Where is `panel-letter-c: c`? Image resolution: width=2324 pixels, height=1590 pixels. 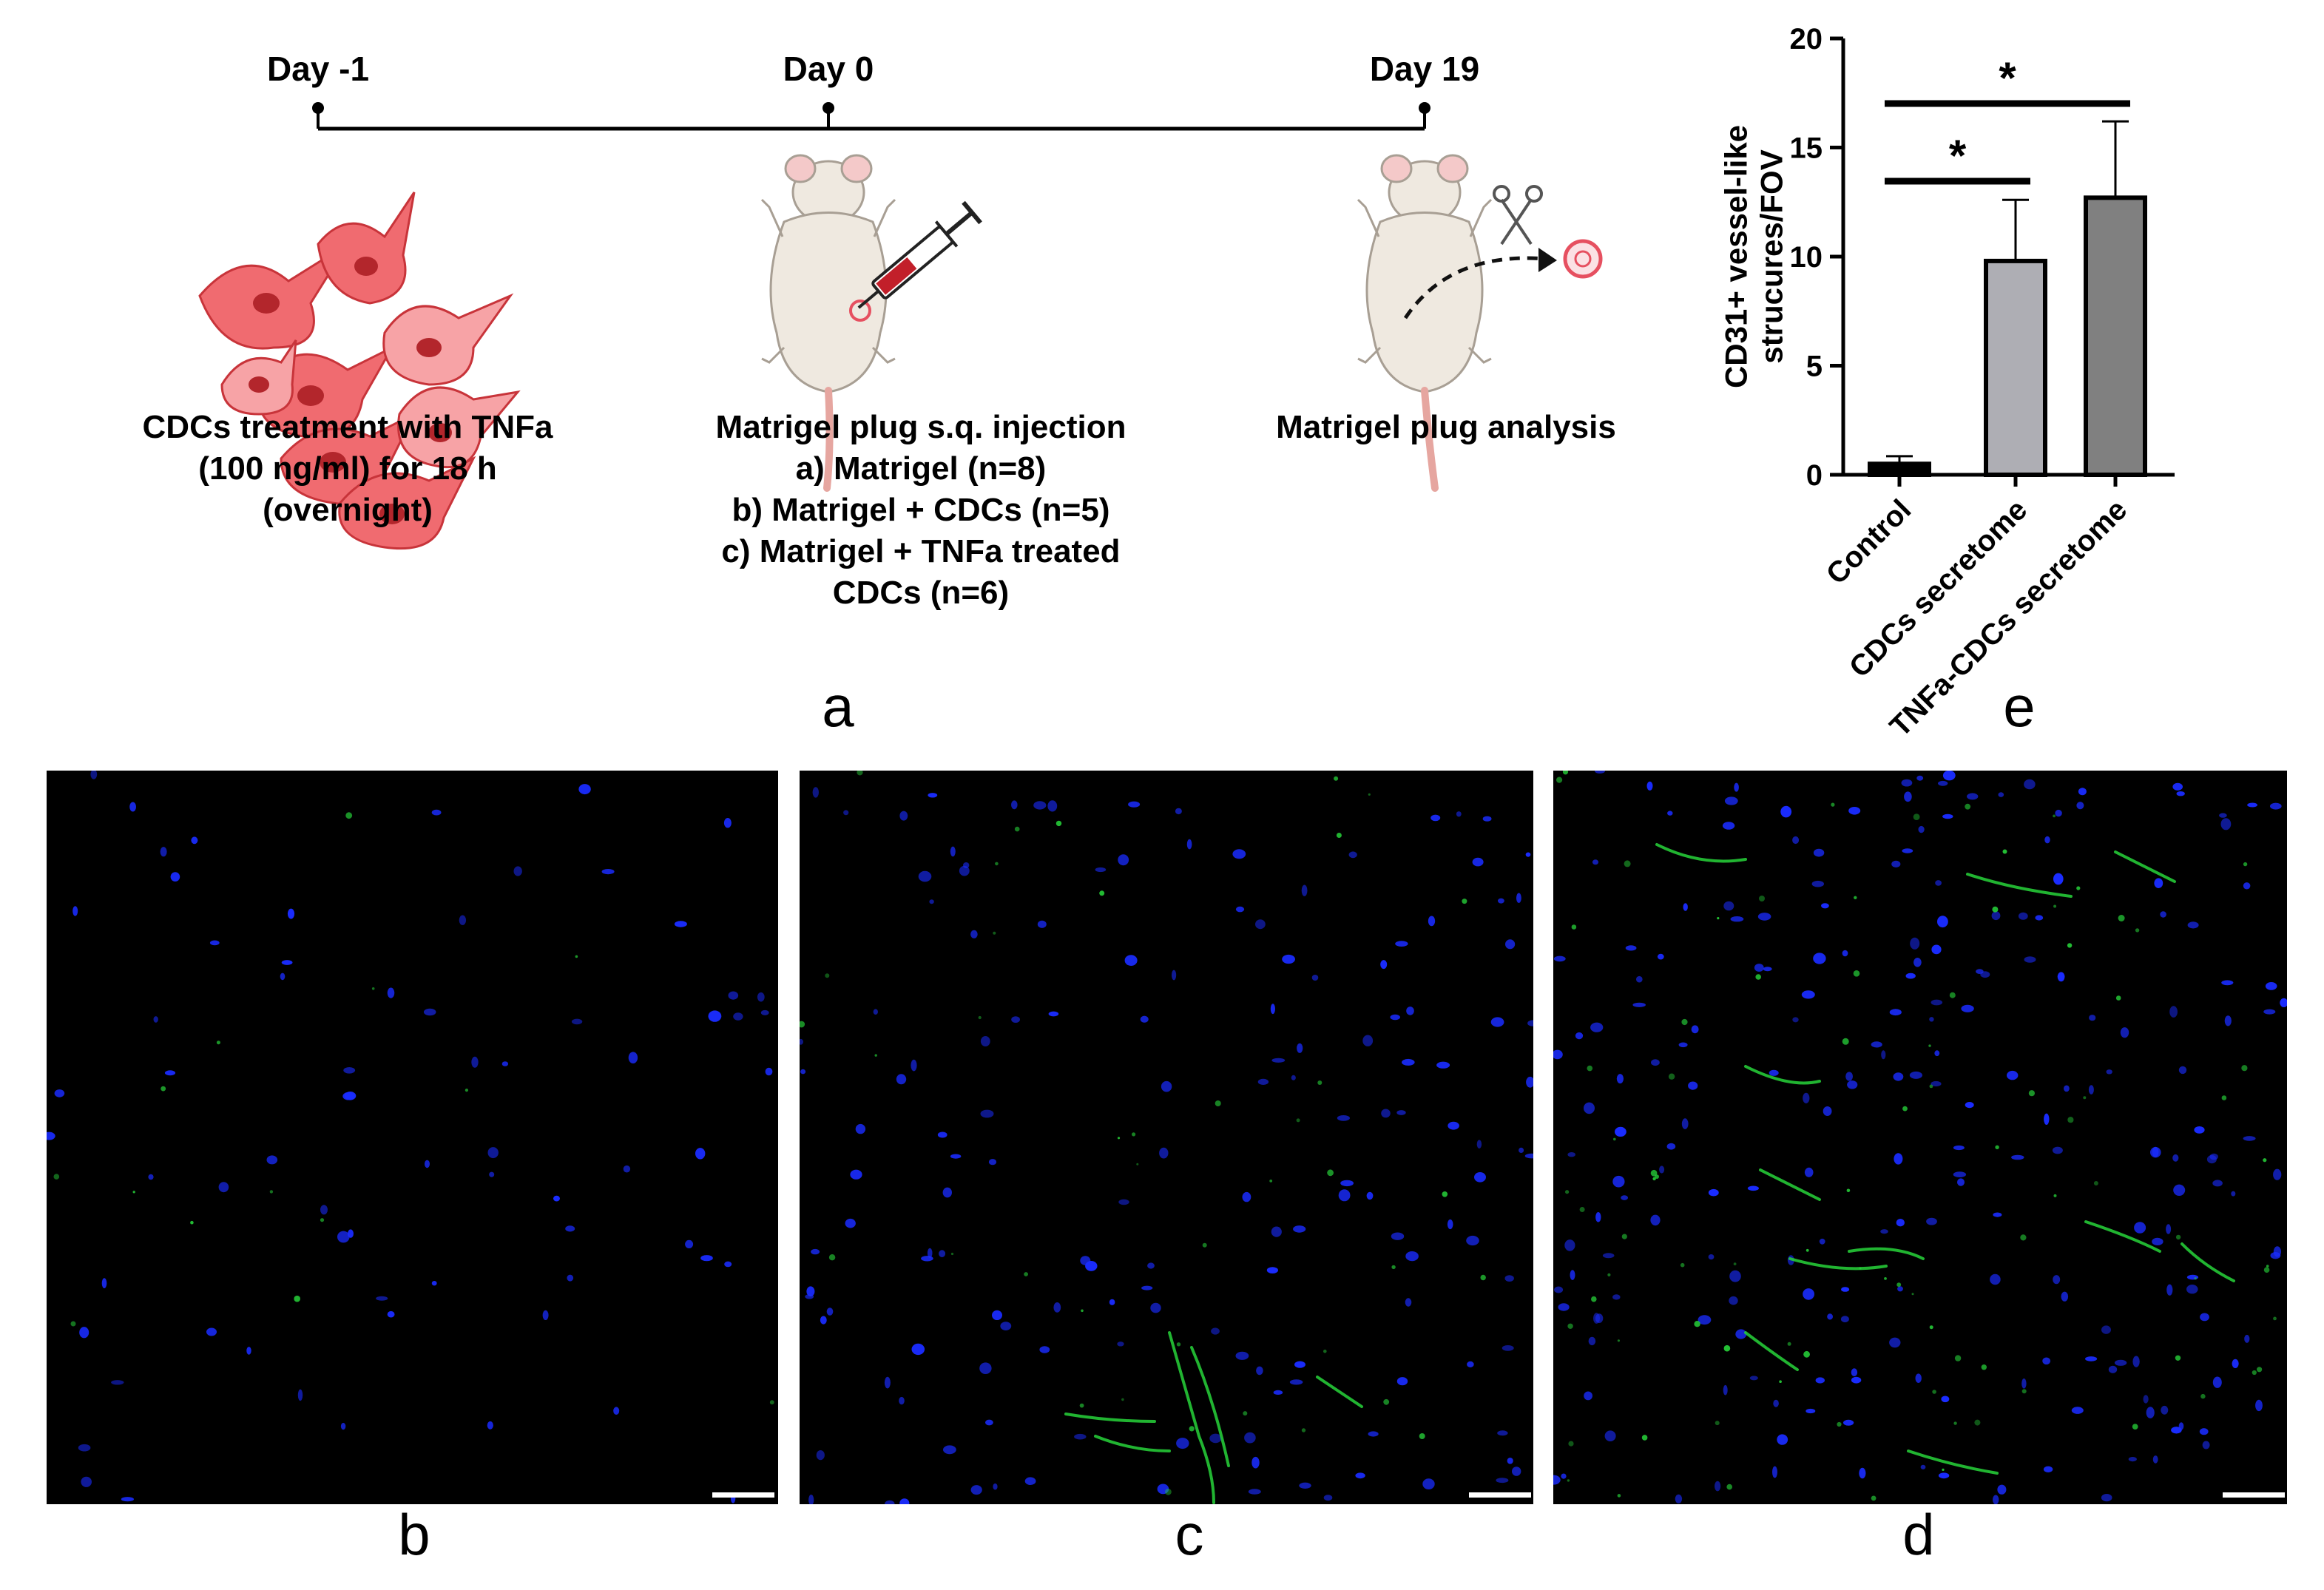
panel-letter-c: c is located at coordinates (1189, 1534).